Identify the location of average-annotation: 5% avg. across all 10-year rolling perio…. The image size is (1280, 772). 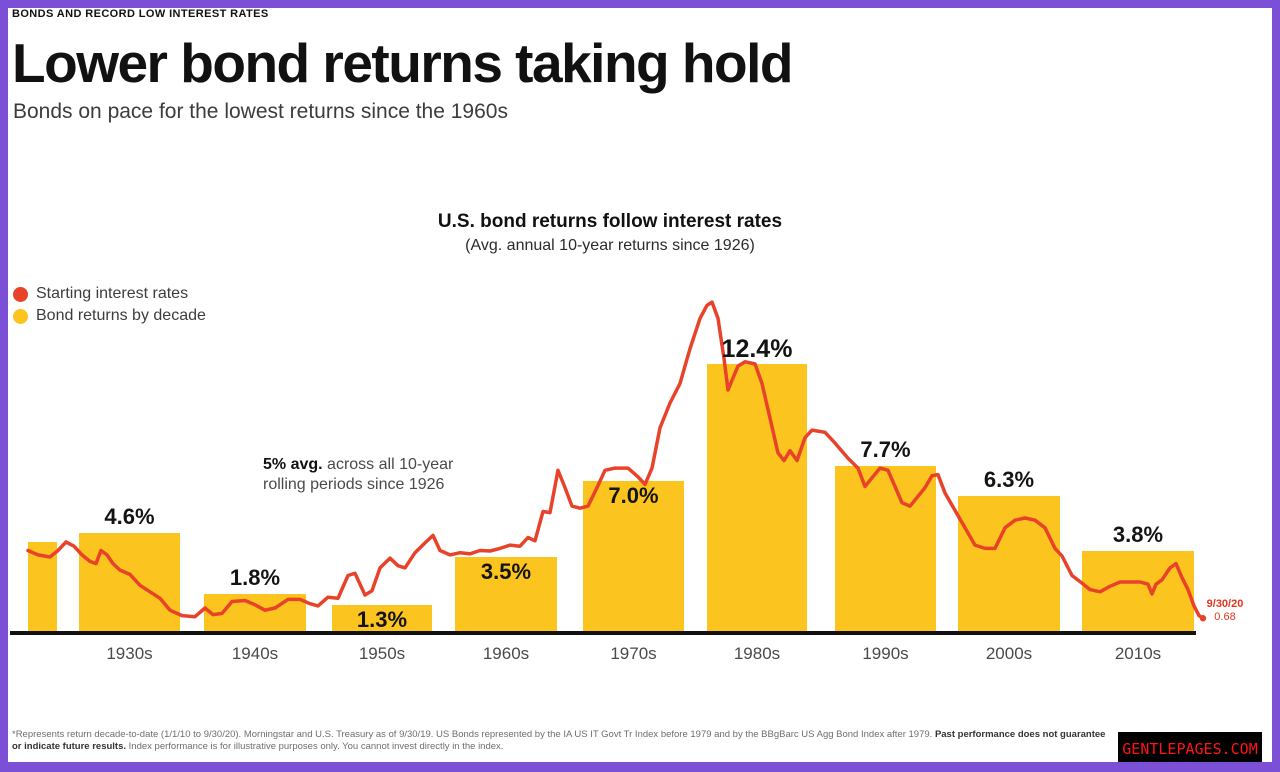
(358, 475).